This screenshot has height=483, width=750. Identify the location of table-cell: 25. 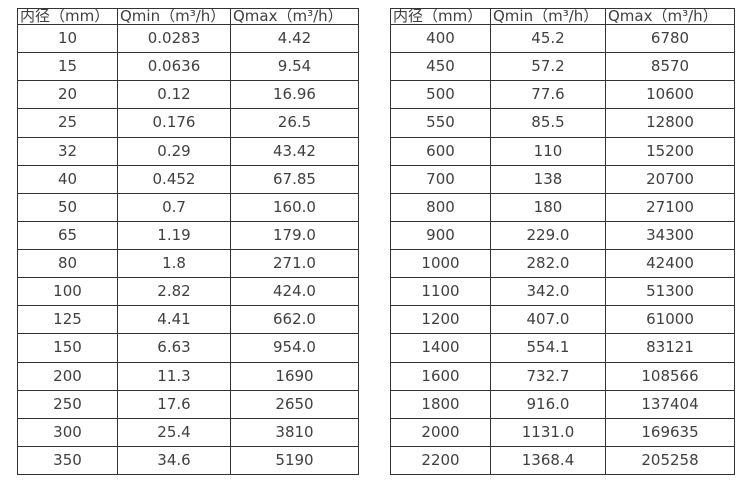
(67, 123).